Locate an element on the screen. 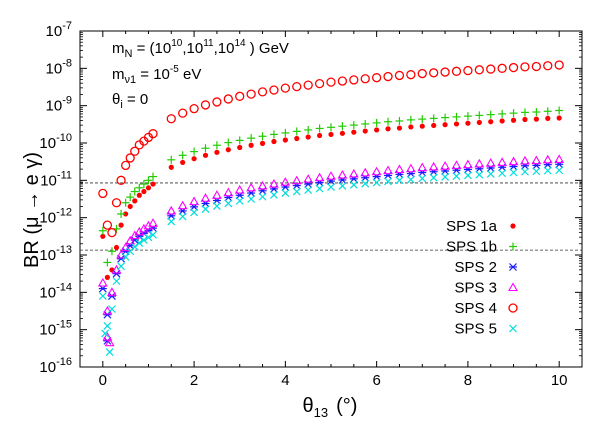 The width and height of the screenshot is (598, 428). annotation-mass-n: mN = (1010,1011,1014 ) GeV is located at coordinates (200, 49).